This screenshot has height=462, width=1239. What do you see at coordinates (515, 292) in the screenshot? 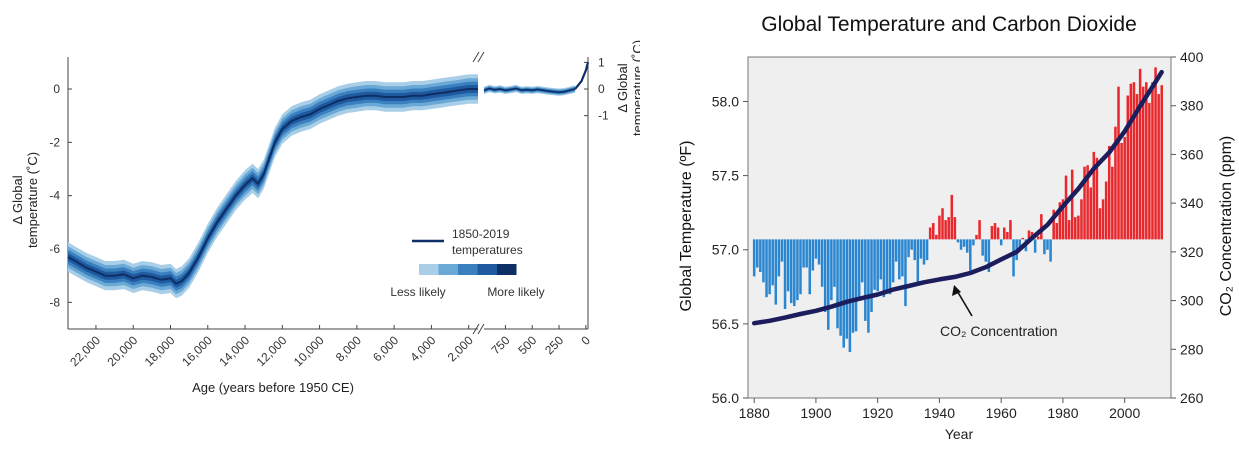
I see `legend-more-likely: More likely` at bounding box center [515, 292].